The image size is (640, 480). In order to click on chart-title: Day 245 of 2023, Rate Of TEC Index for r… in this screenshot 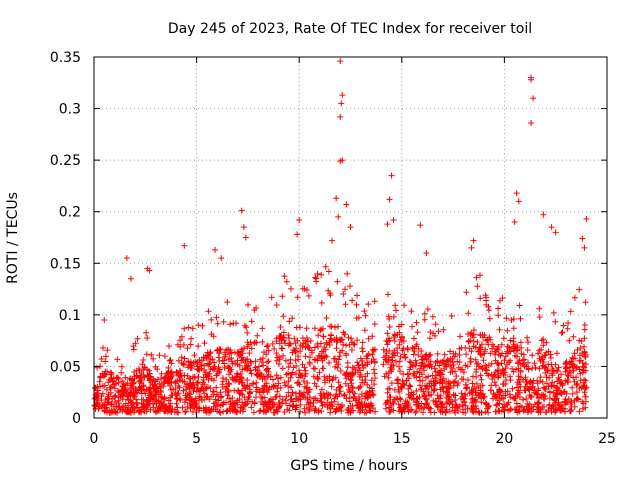, I will do `click(350, 29)`.